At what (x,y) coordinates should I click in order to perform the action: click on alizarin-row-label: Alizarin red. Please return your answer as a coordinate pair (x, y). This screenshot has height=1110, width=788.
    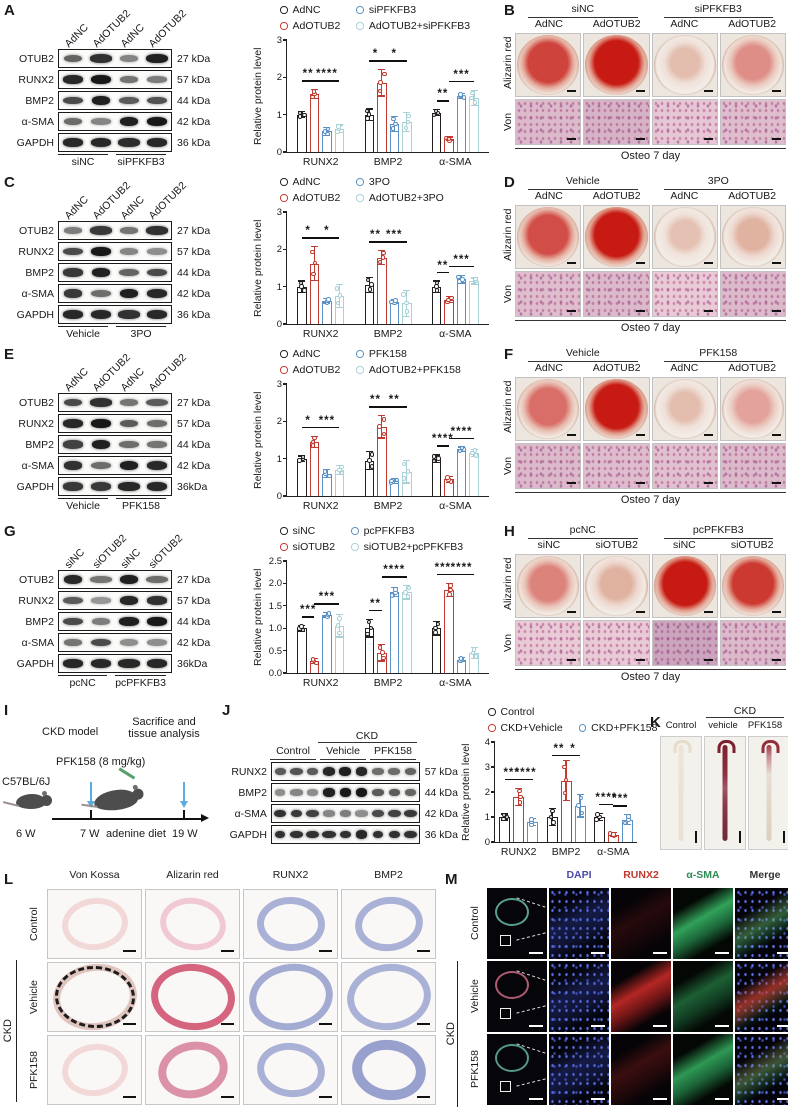
    Looking at the image, I should click on (508, 235).